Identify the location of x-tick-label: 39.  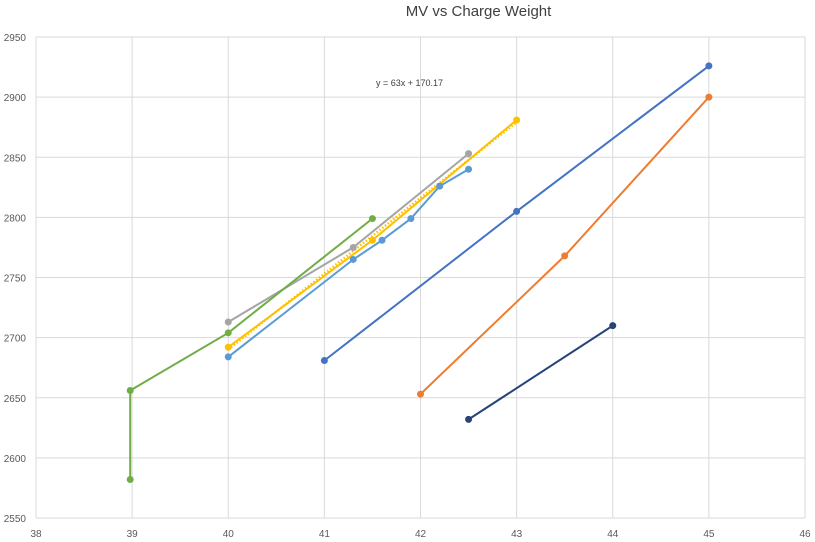
(133, 534).